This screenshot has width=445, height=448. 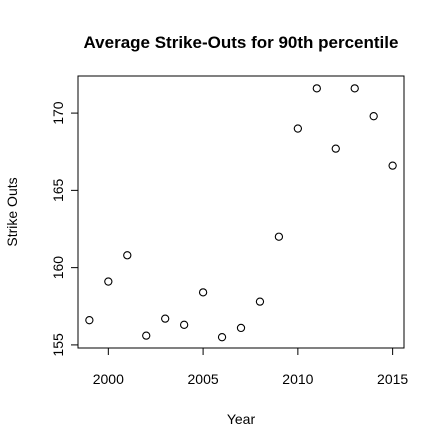 What do you see at coordinates (58, 345) in the screenshot?
I see `y-tick-label: 155` at bounding box center [58, 345].